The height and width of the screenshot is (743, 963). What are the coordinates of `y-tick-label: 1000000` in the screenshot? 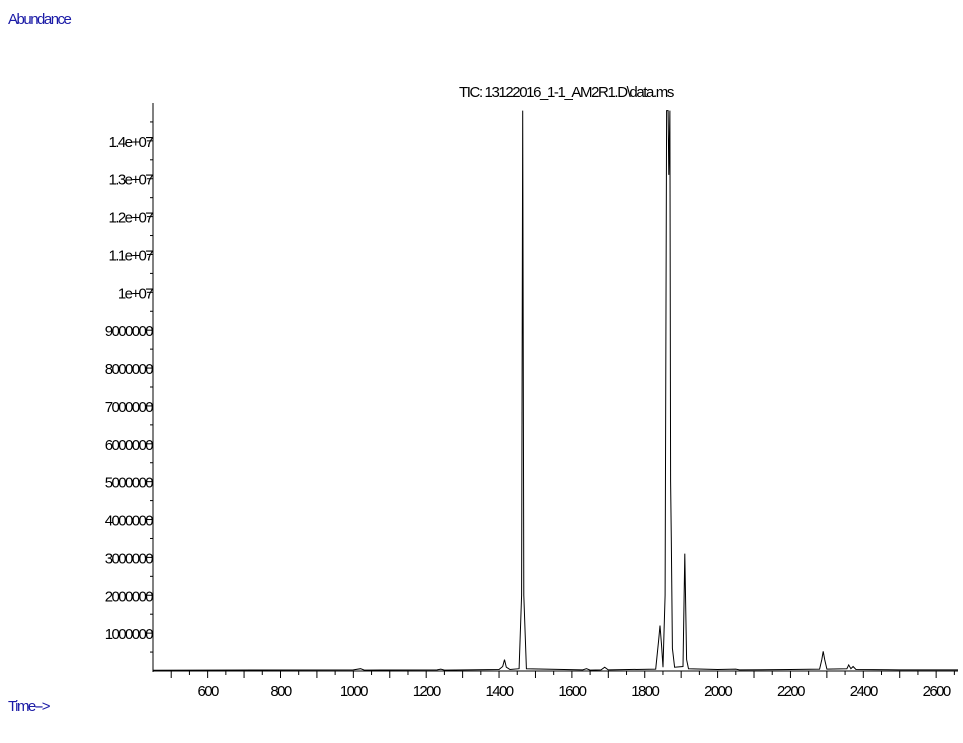 It's located at (129, 634).